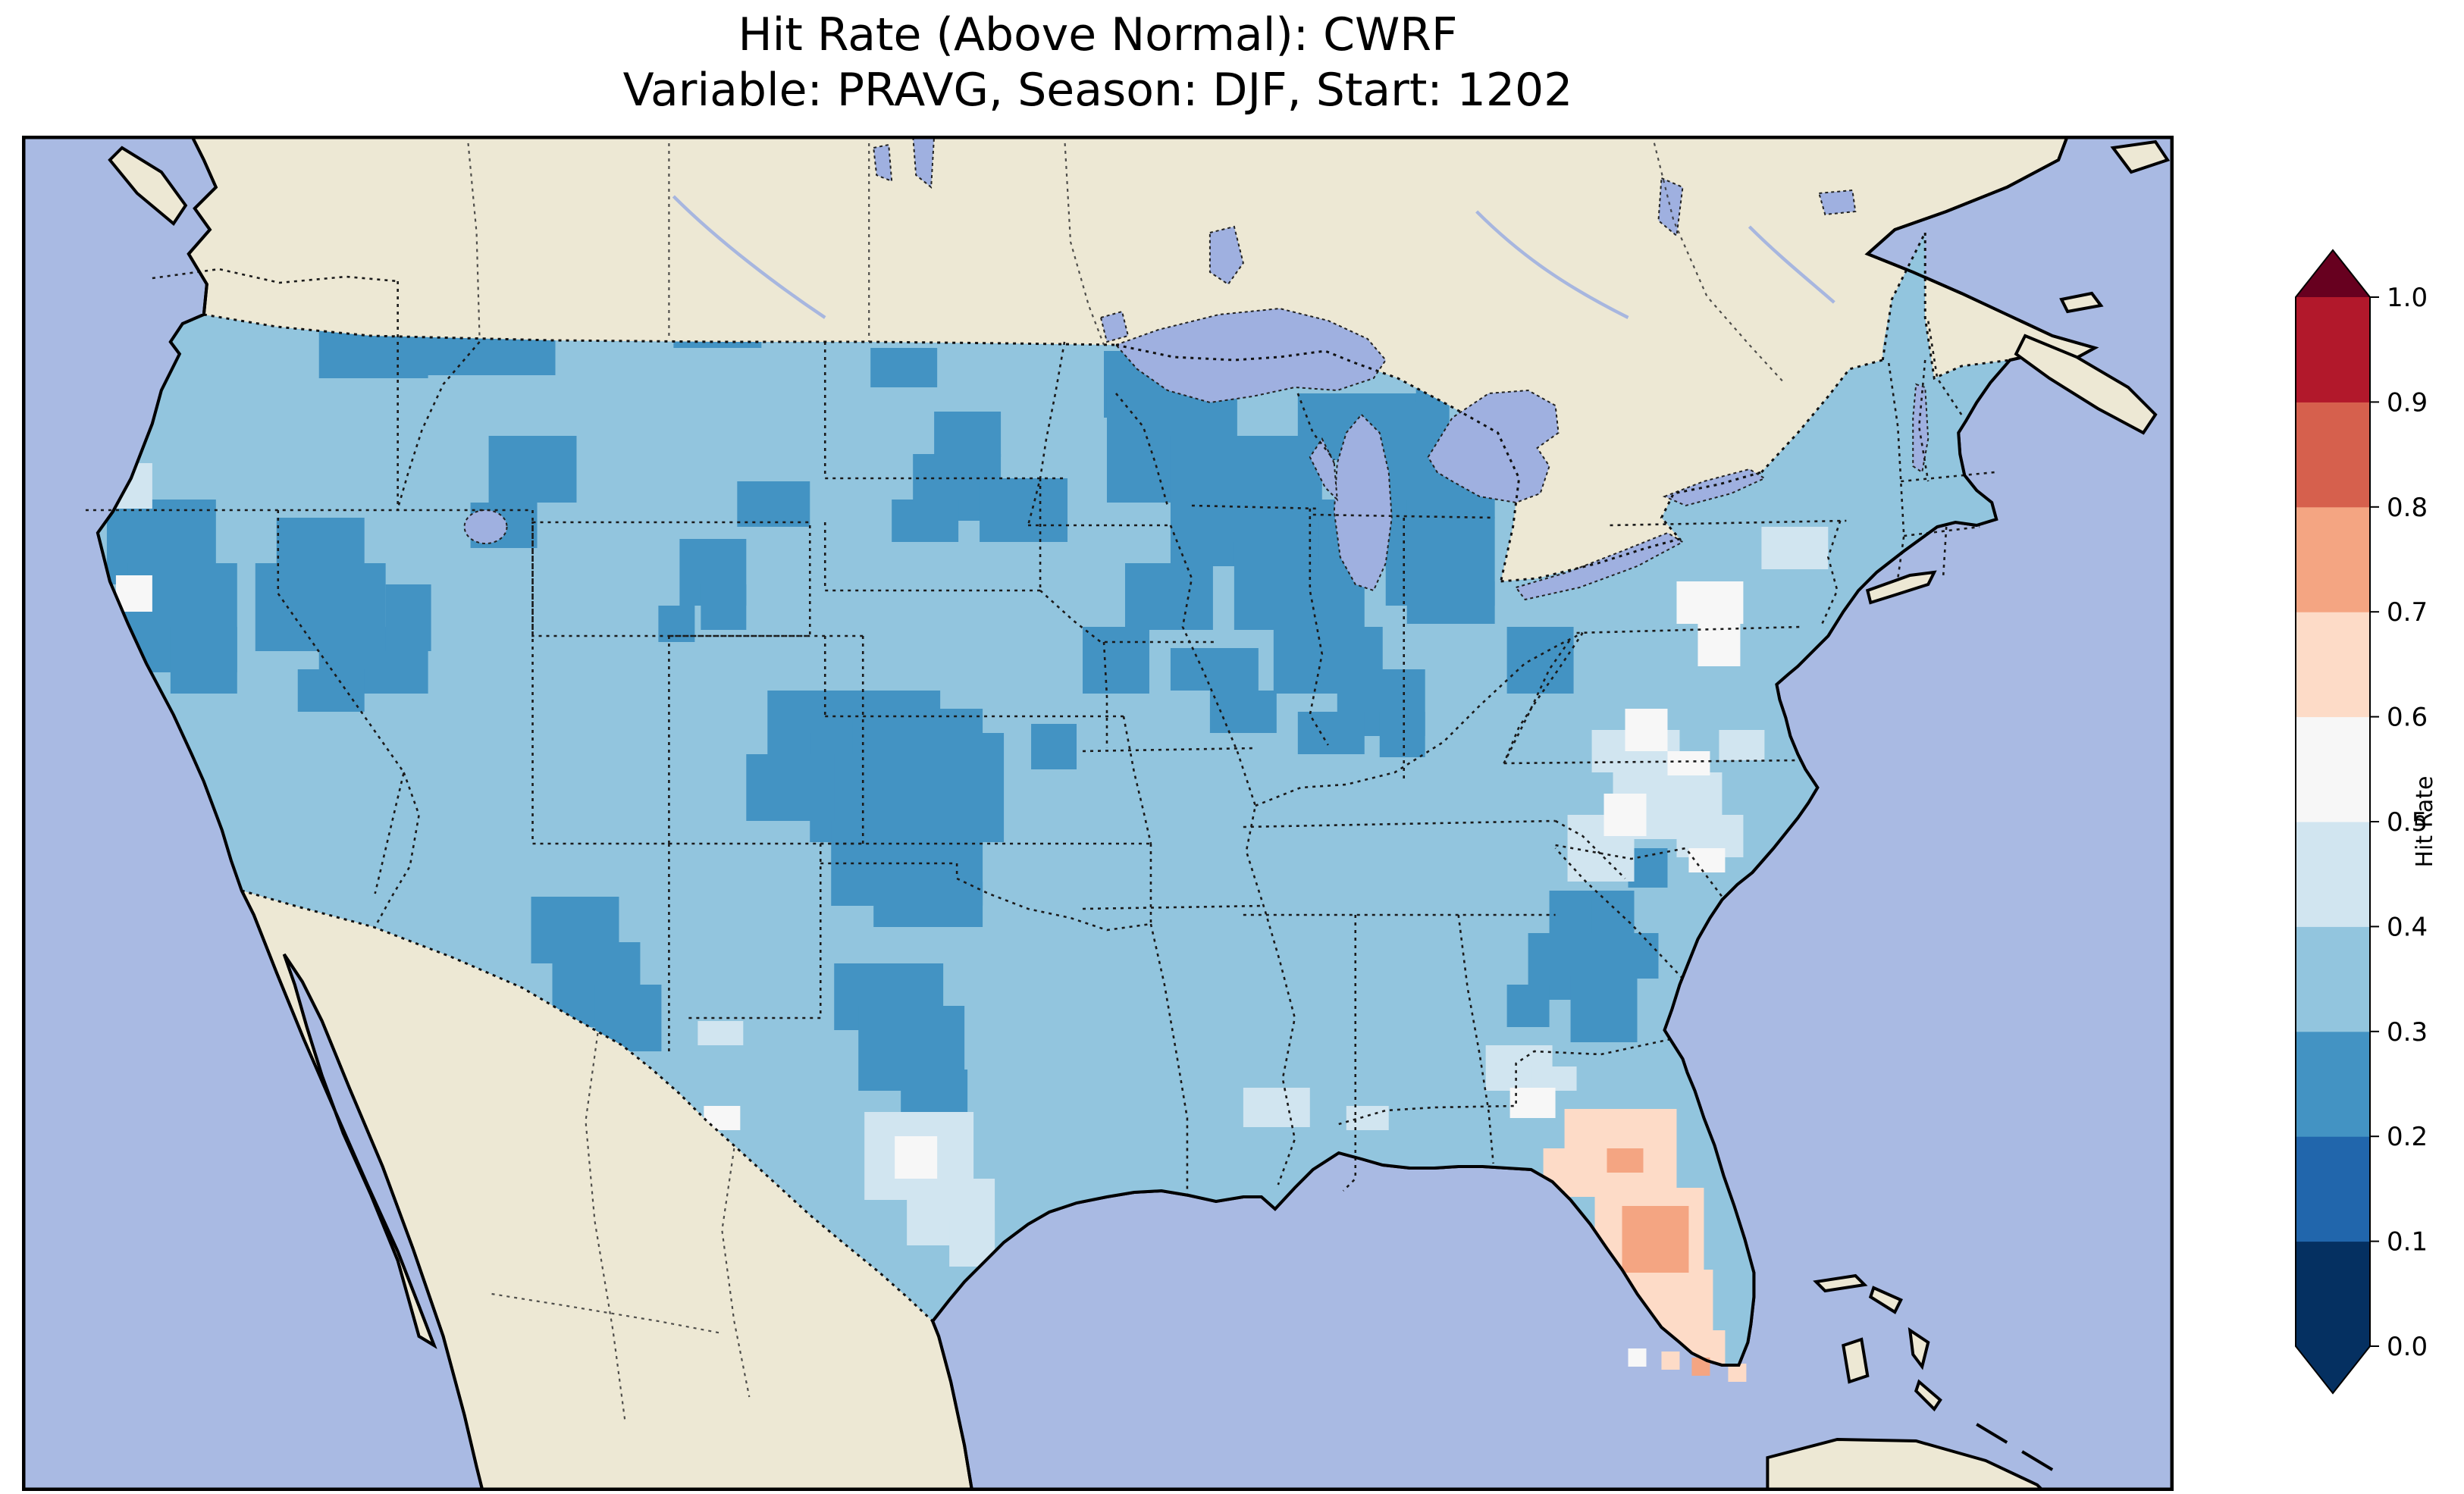  What do you see at coordinates (1838, 202) in the screenshot?
I see `lake-st-john` at bounding box center [1838, 202].